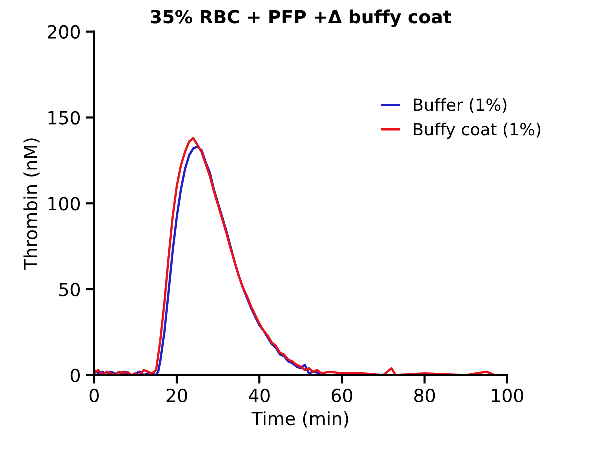 The height and width of the screenshot is (455, 590). I want to click on y-tick-label: 150, so click(64, 118).